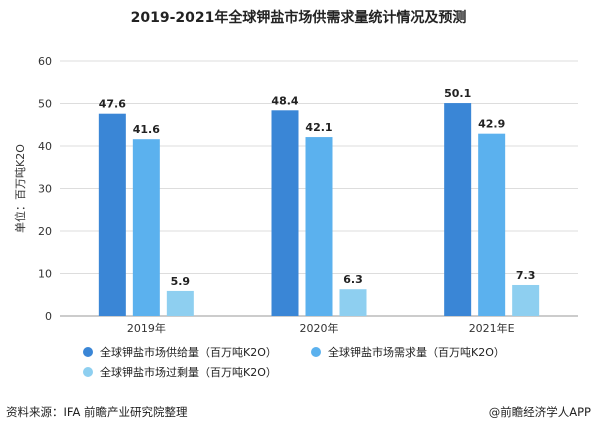  What do you see at coordinates (539, 412) in the screenshot?
I see `brand-credit: @前瞻经济学人APP` at bounding box center [539, 412].